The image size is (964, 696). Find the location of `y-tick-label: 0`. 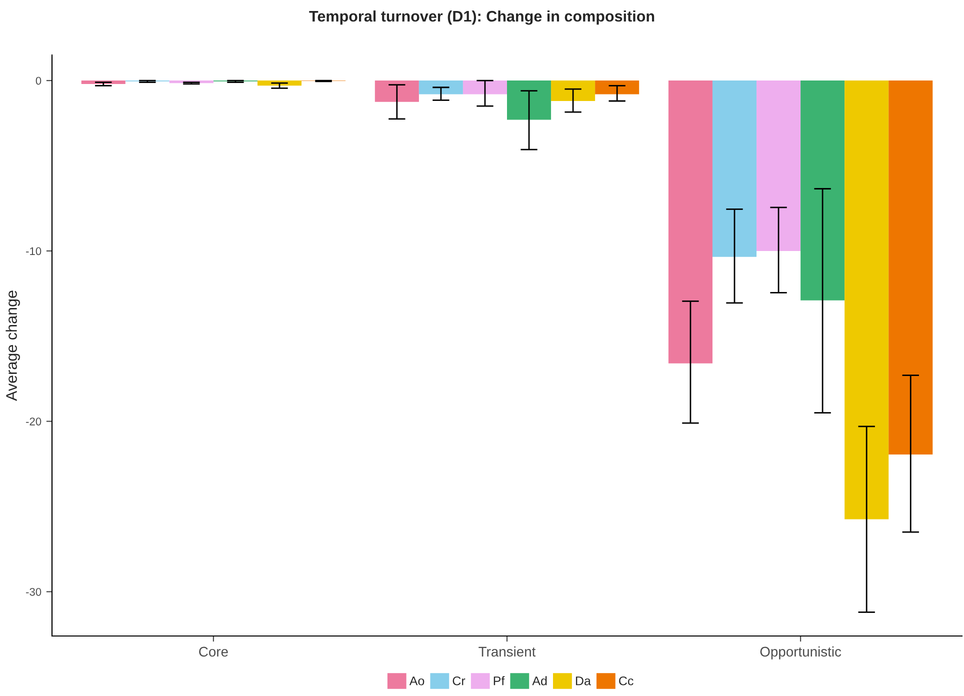

y-tick-label: 0 is located at coordinates (39, 80).